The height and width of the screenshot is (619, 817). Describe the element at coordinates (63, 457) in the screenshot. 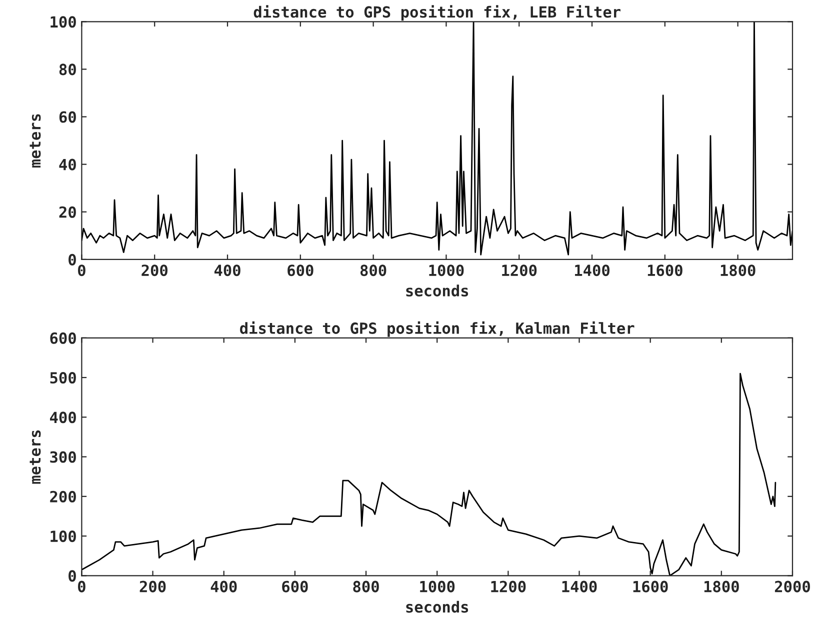

I see `y-tick-label: 300` at that location.